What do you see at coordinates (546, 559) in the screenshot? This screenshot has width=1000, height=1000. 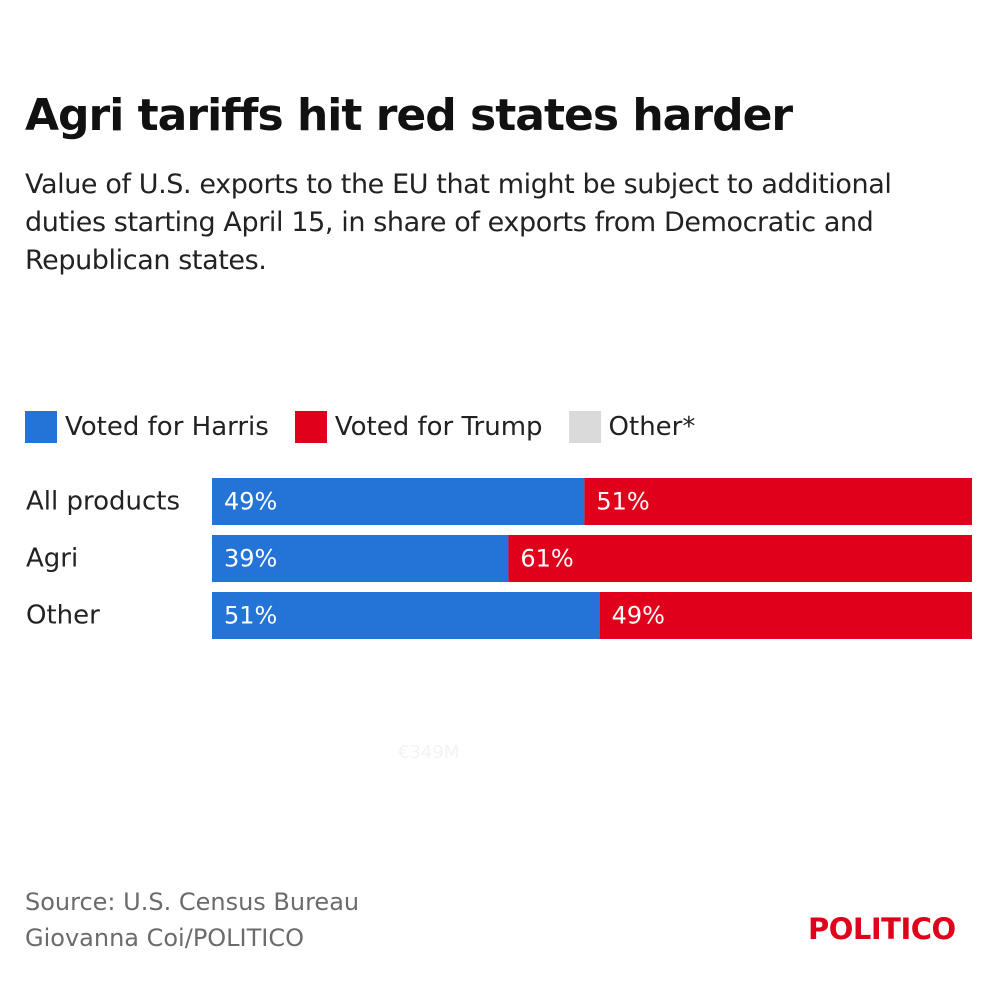 I see `data-label-agri-trump: 61%` at bounding box center [546, 559].